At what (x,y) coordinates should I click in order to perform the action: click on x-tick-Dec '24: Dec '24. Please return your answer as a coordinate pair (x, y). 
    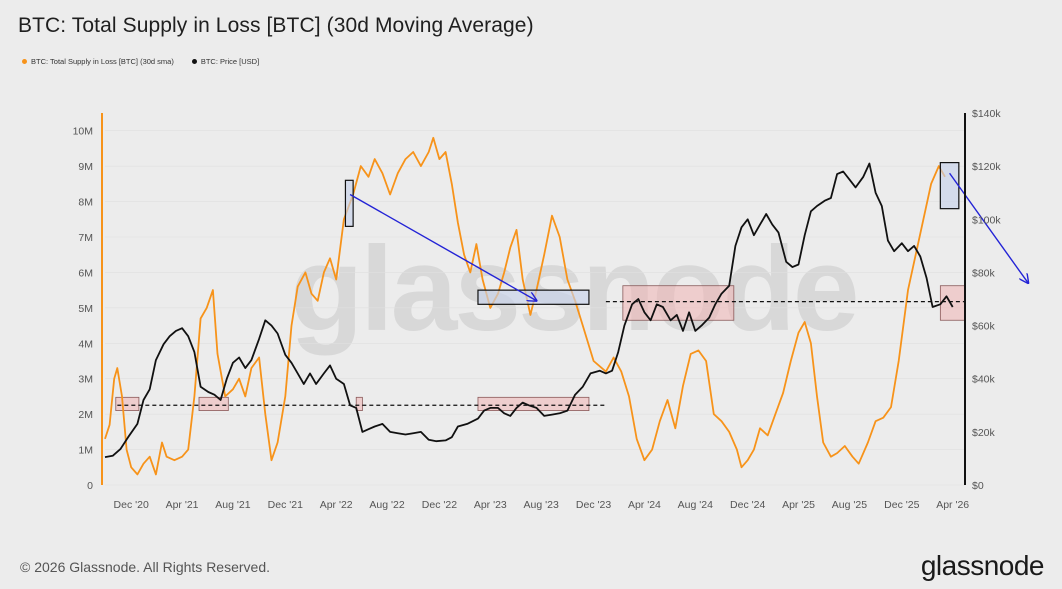
    Looking at the image, I should click on (747, 505).